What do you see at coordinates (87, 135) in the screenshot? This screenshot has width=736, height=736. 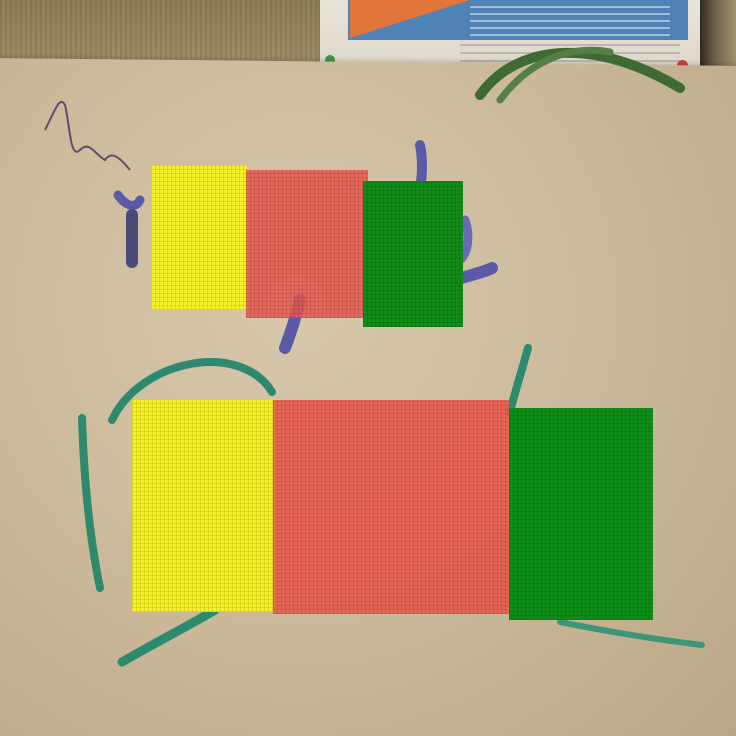 I see `pen-scribble` at bounding box center [87, 135].